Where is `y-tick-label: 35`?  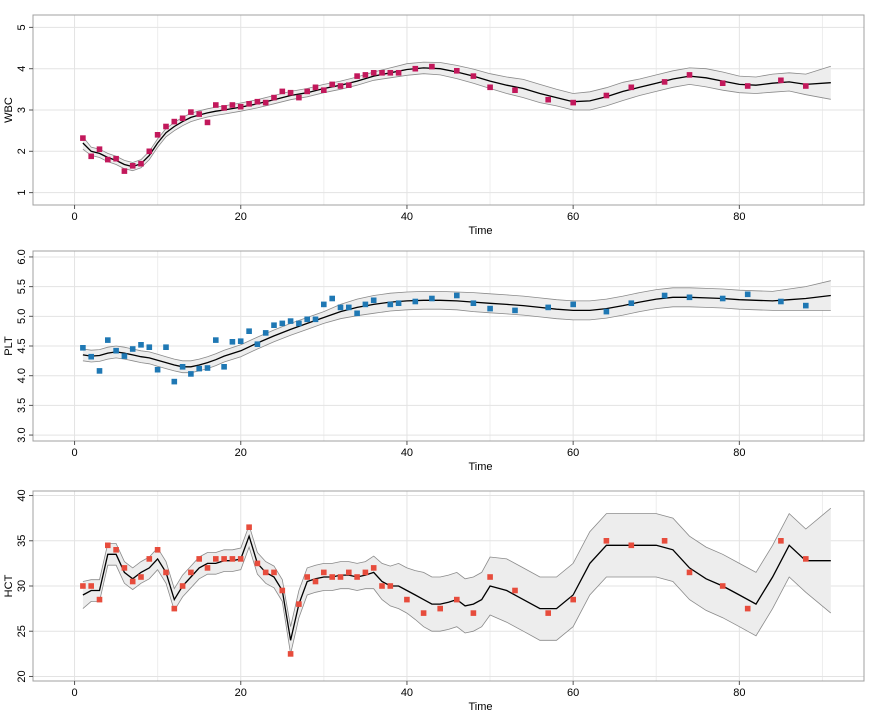 y-tick-label: 35 is located at coordinates (22, 541).